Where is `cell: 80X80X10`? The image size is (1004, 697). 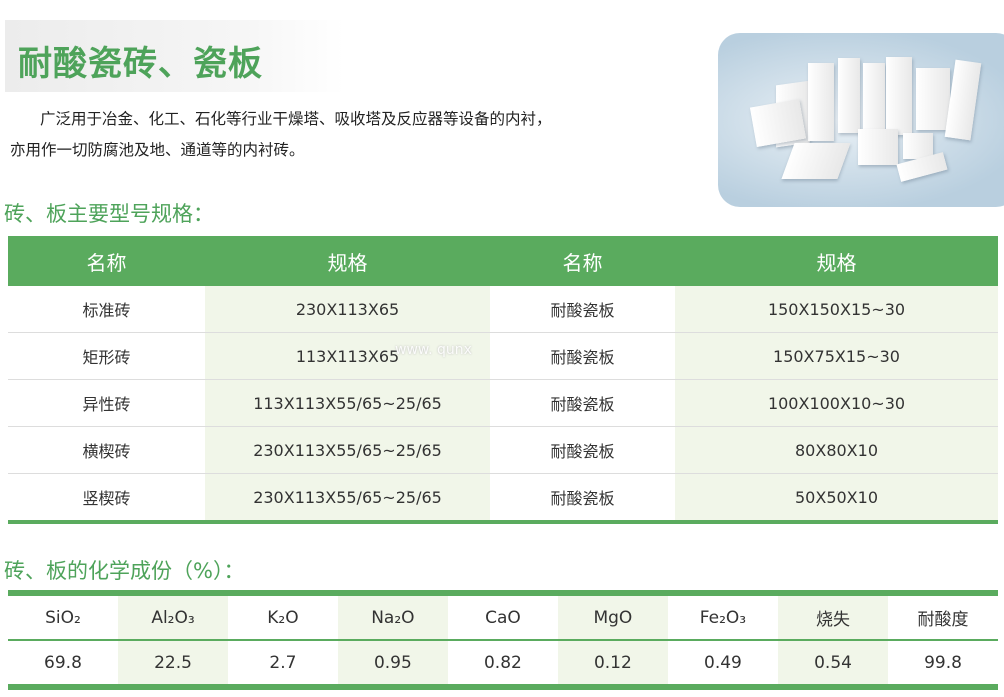
cell: 80X80X10 is located at coordinates (836, 450).